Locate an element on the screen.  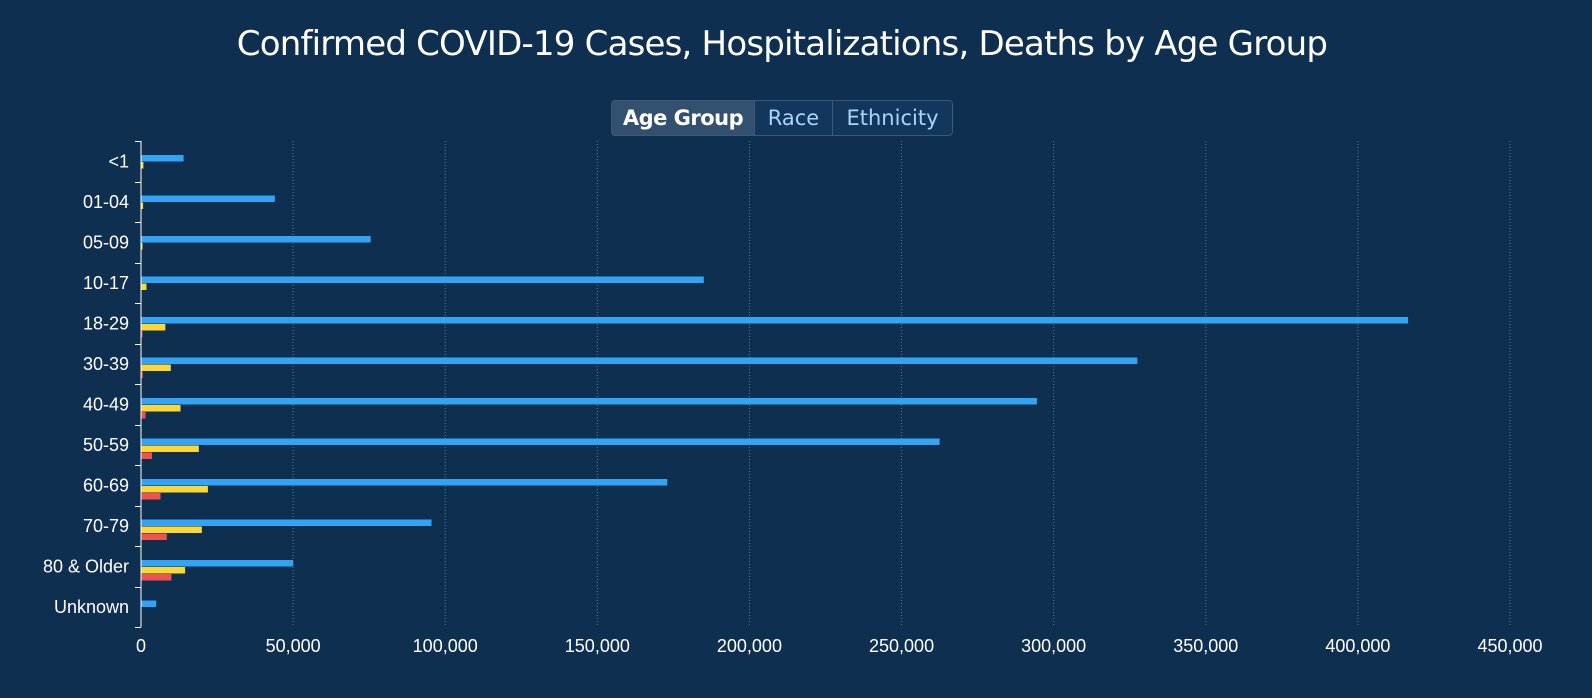
x-tick-label: 250,000 is located at coordinates (901, 646).